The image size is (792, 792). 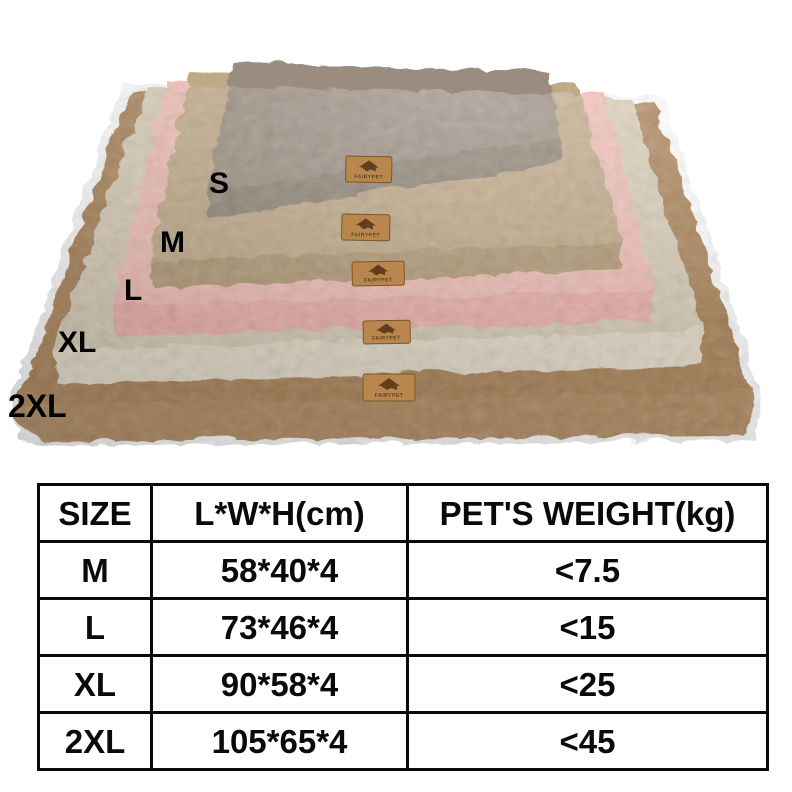 I want to click on size-label-xl: XL, so click(x=77, y=342).